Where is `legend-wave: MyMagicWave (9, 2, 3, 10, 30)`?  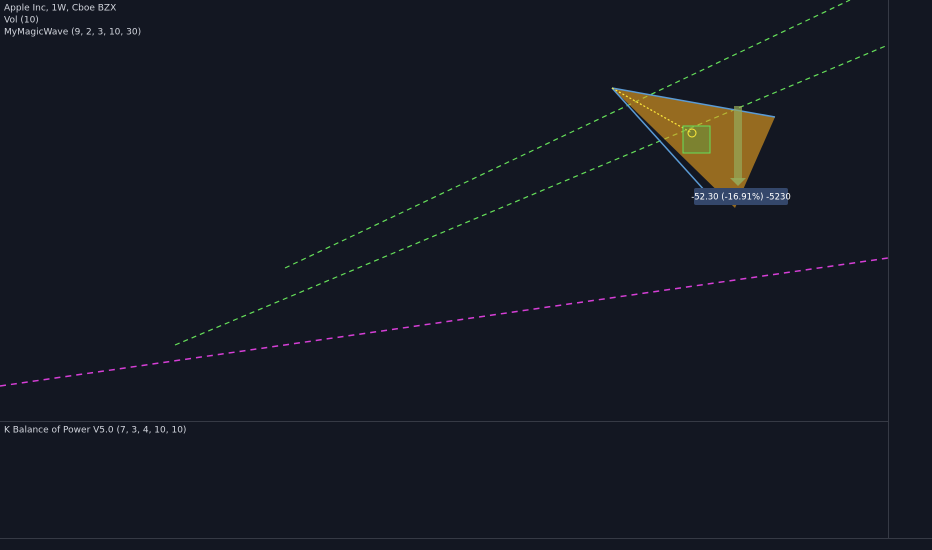 legend-wave: MyMagicWave (9, 2, 3, 10, 30) is located at coordinates (72, 33).